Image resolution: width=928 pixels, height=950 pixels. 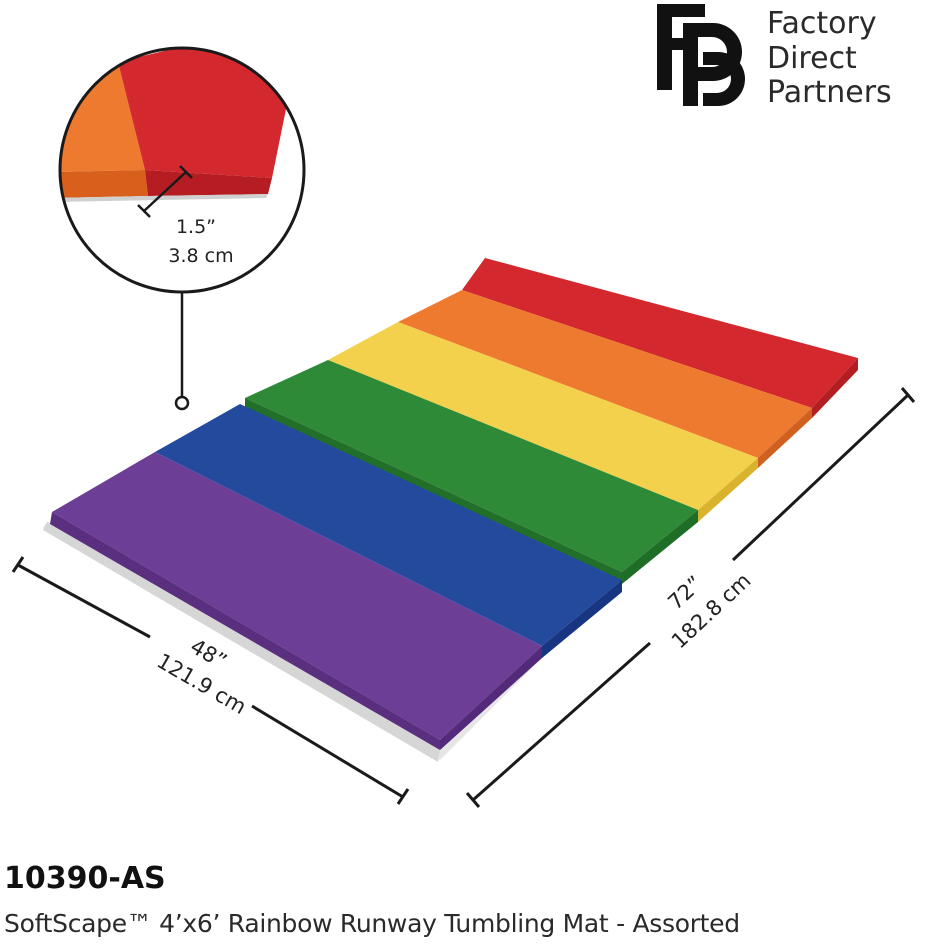 What do you see at coordinates (85, 878) in the screenshot?
I see `product-sku: 10390-AS` at bounding box center [85, 878].